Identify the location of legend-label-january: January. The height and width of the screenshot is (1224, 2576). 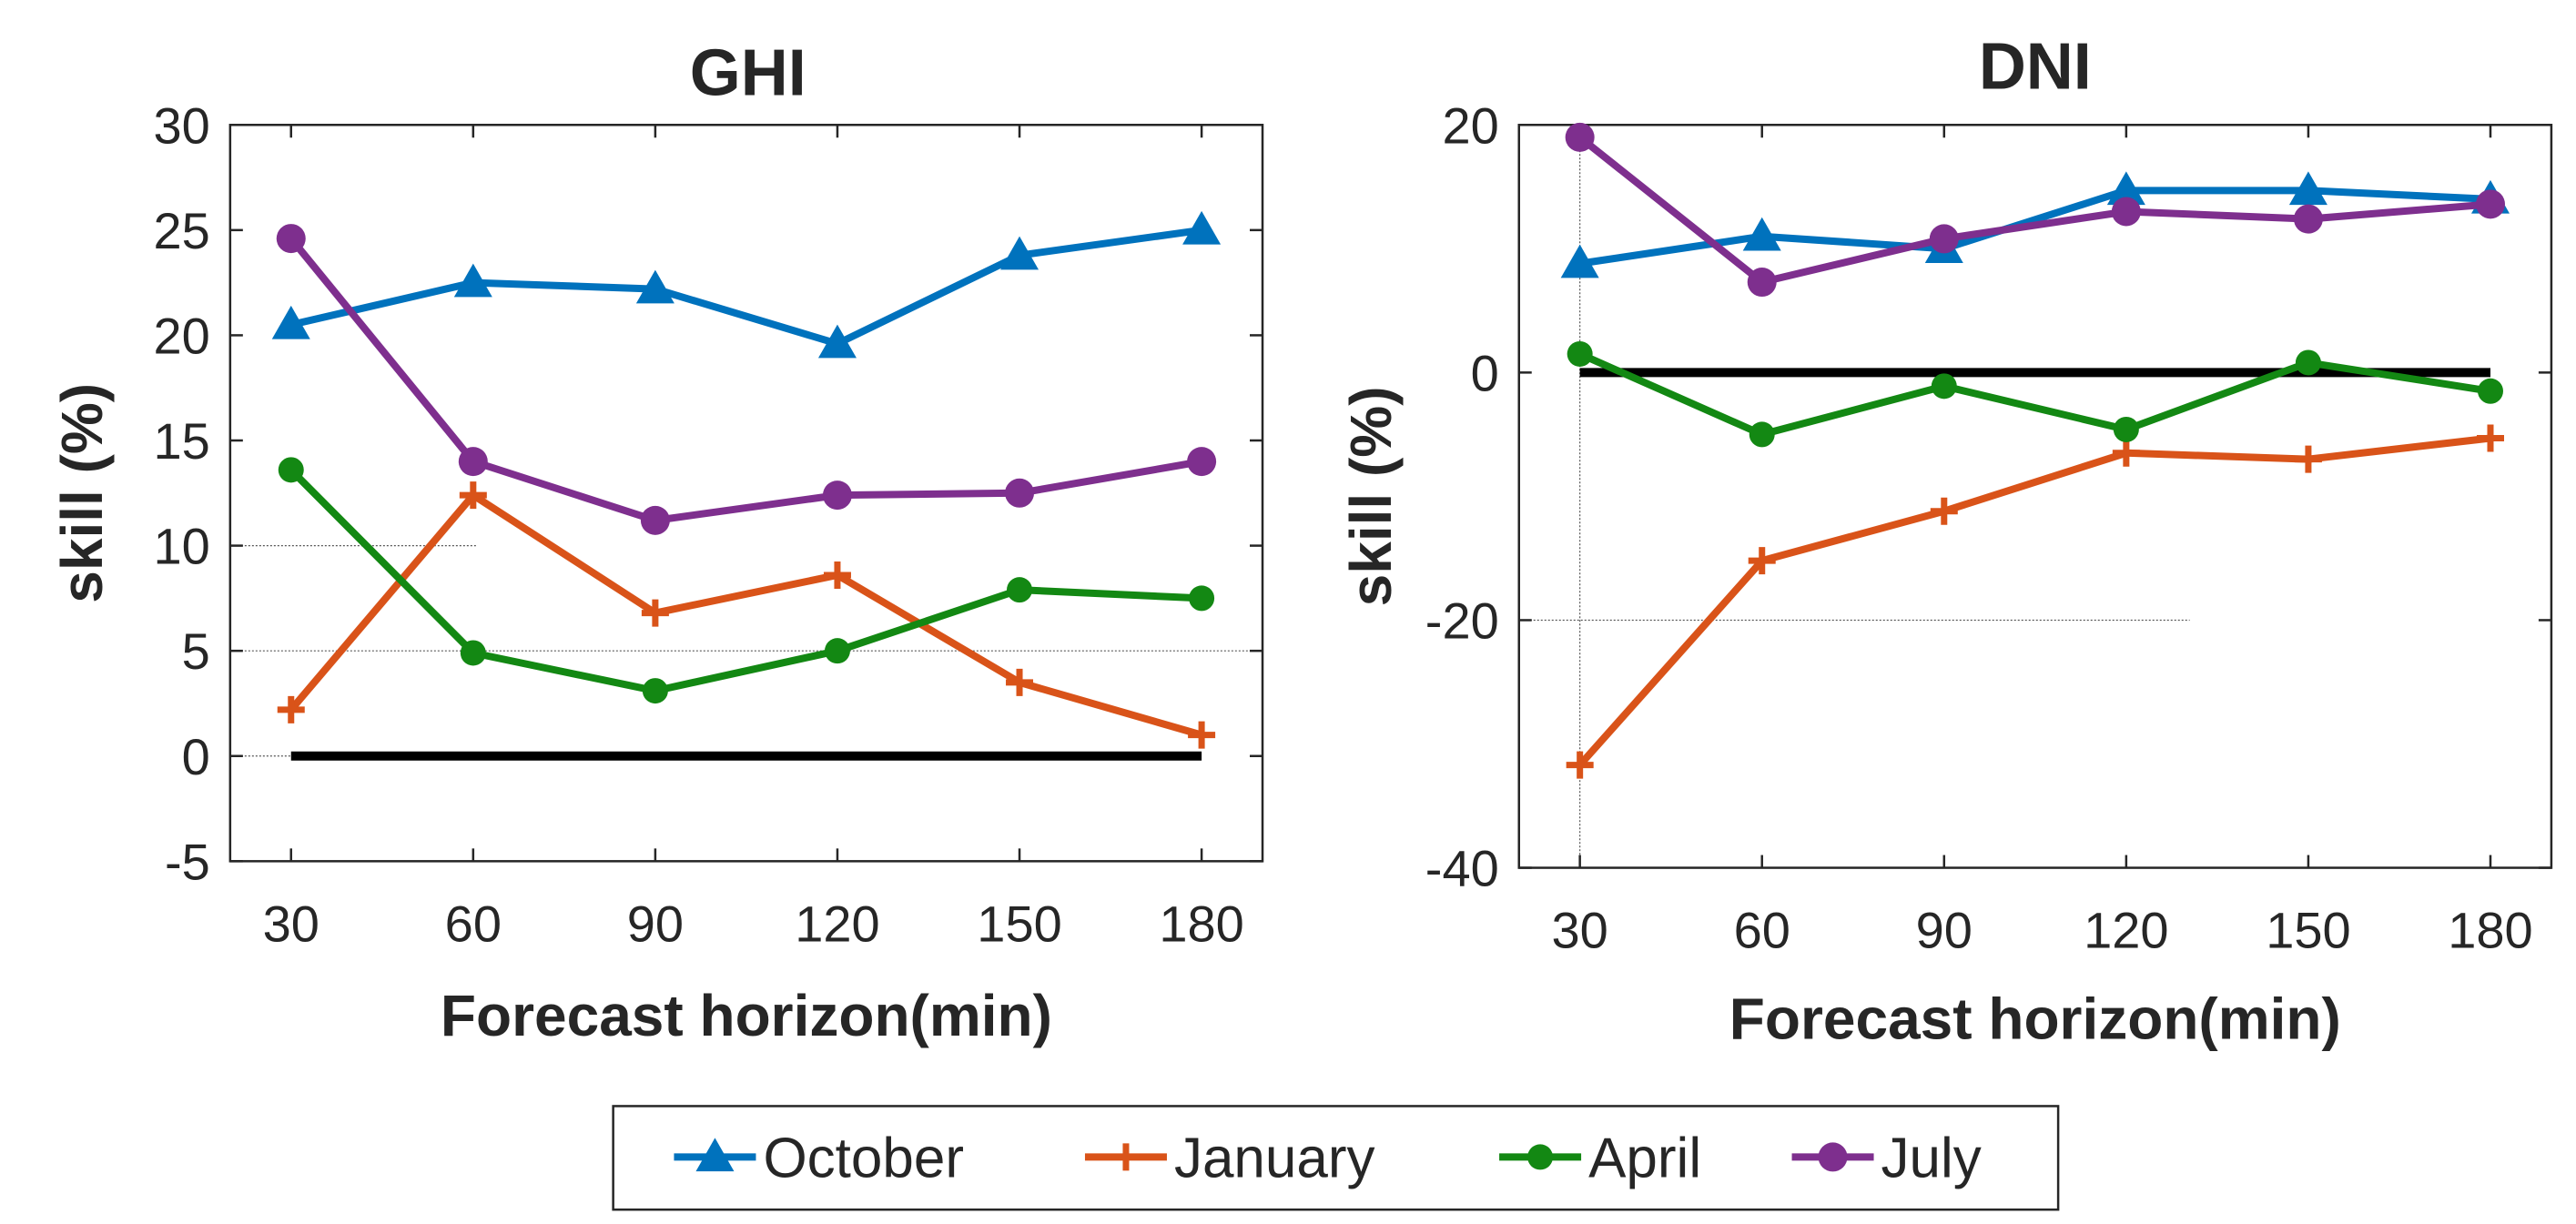
(1274, 1158).